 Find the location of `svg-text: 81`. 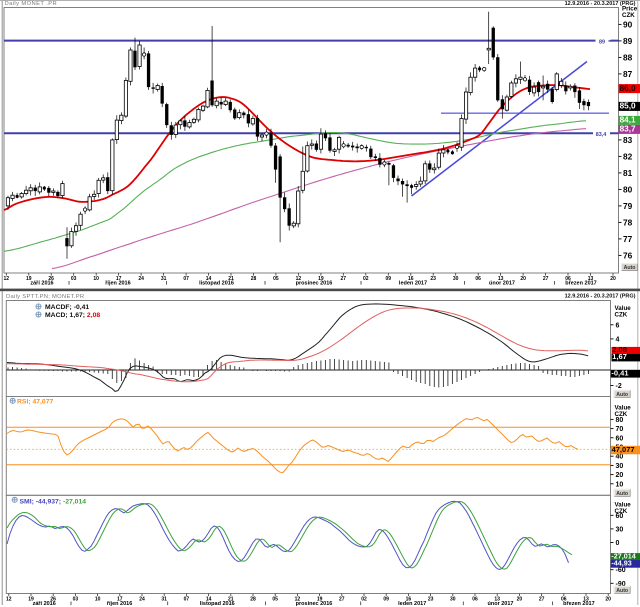

svg-text: 81 is located at coordinates (628, 173).